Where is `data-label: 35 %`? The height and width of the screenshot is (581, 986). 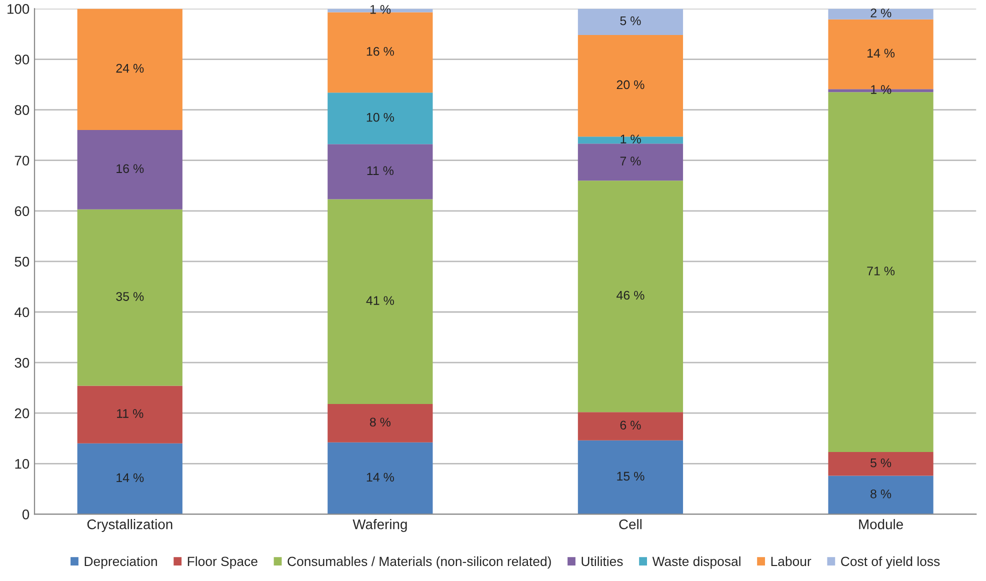 data-label: 35 % is located at coordinates (130, 296).